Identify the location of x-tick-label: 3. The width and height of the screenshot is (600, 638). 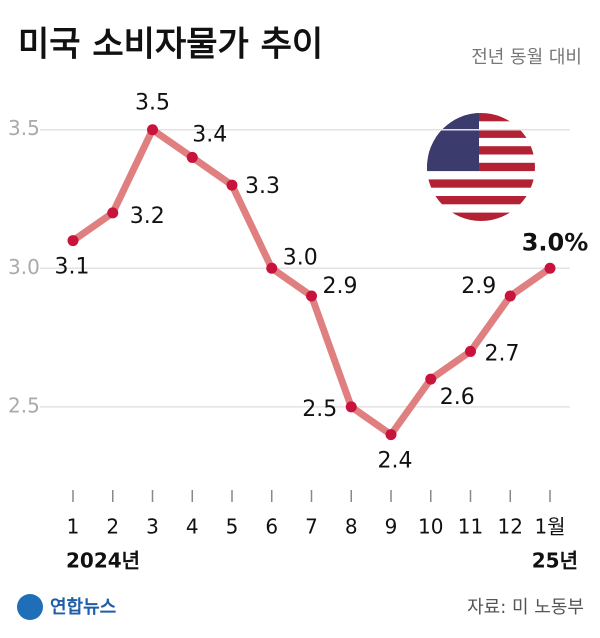
(152, 527).